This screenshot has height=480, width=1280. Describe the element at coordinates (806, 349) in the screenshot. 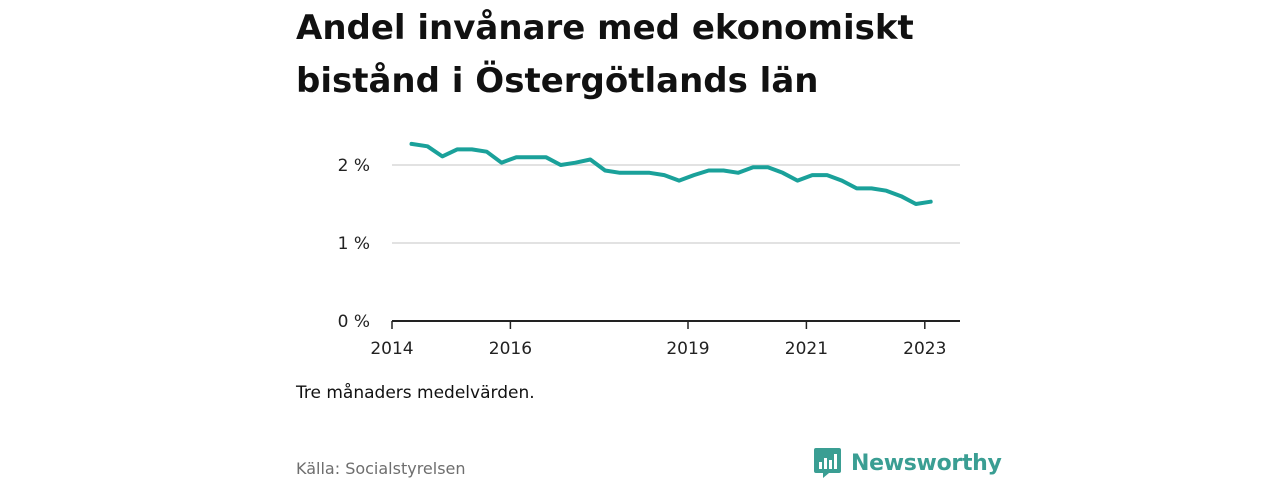

I see `x-tick-label: 2021` at that location.